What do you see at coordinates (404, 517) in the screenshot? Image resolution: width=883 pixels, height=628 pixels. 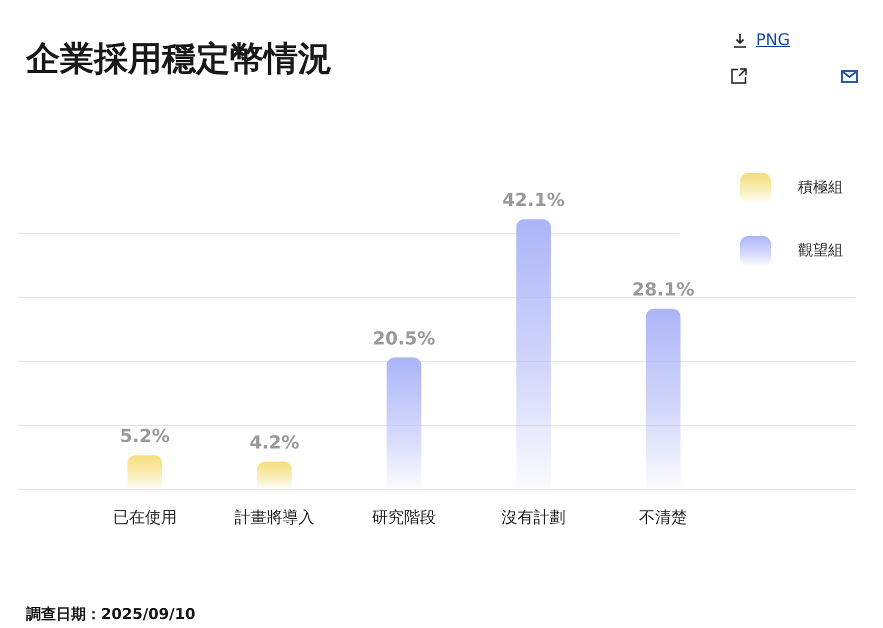 I see `x-tick-label: 研究階段` at bounding box center [404, 517].